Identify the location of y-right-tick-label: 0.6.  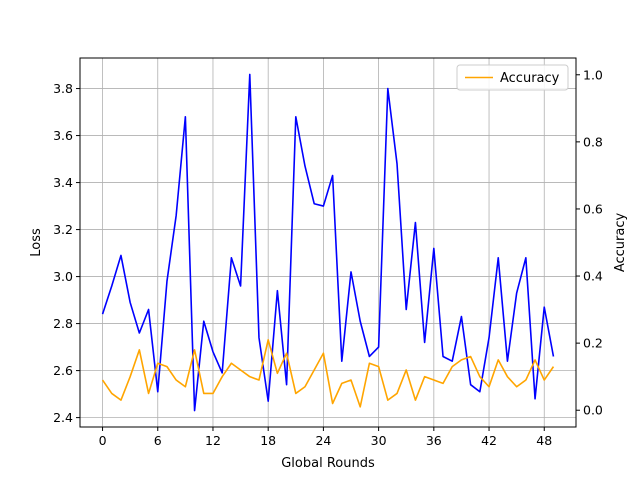
(593, 208).